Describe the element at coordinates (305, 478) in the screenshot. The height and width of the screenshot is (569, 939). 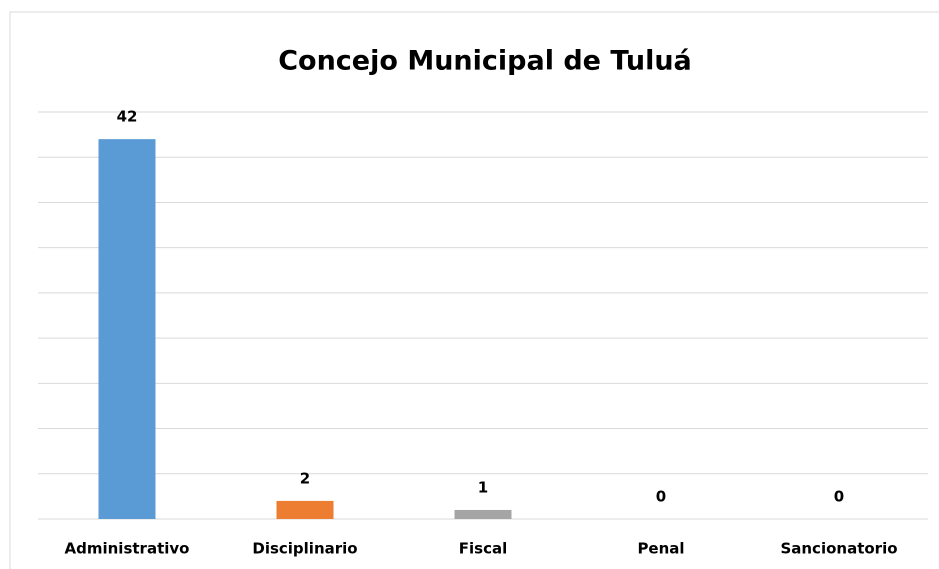
I see `data-label: 2` at that location.